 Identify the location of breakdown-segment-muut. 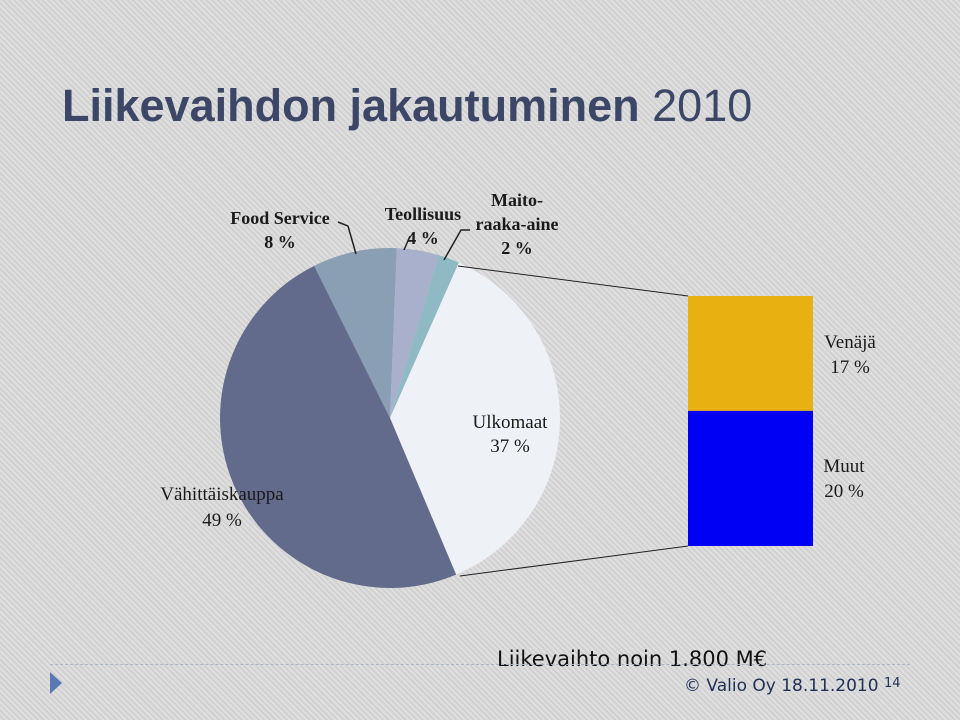
(750, 478).